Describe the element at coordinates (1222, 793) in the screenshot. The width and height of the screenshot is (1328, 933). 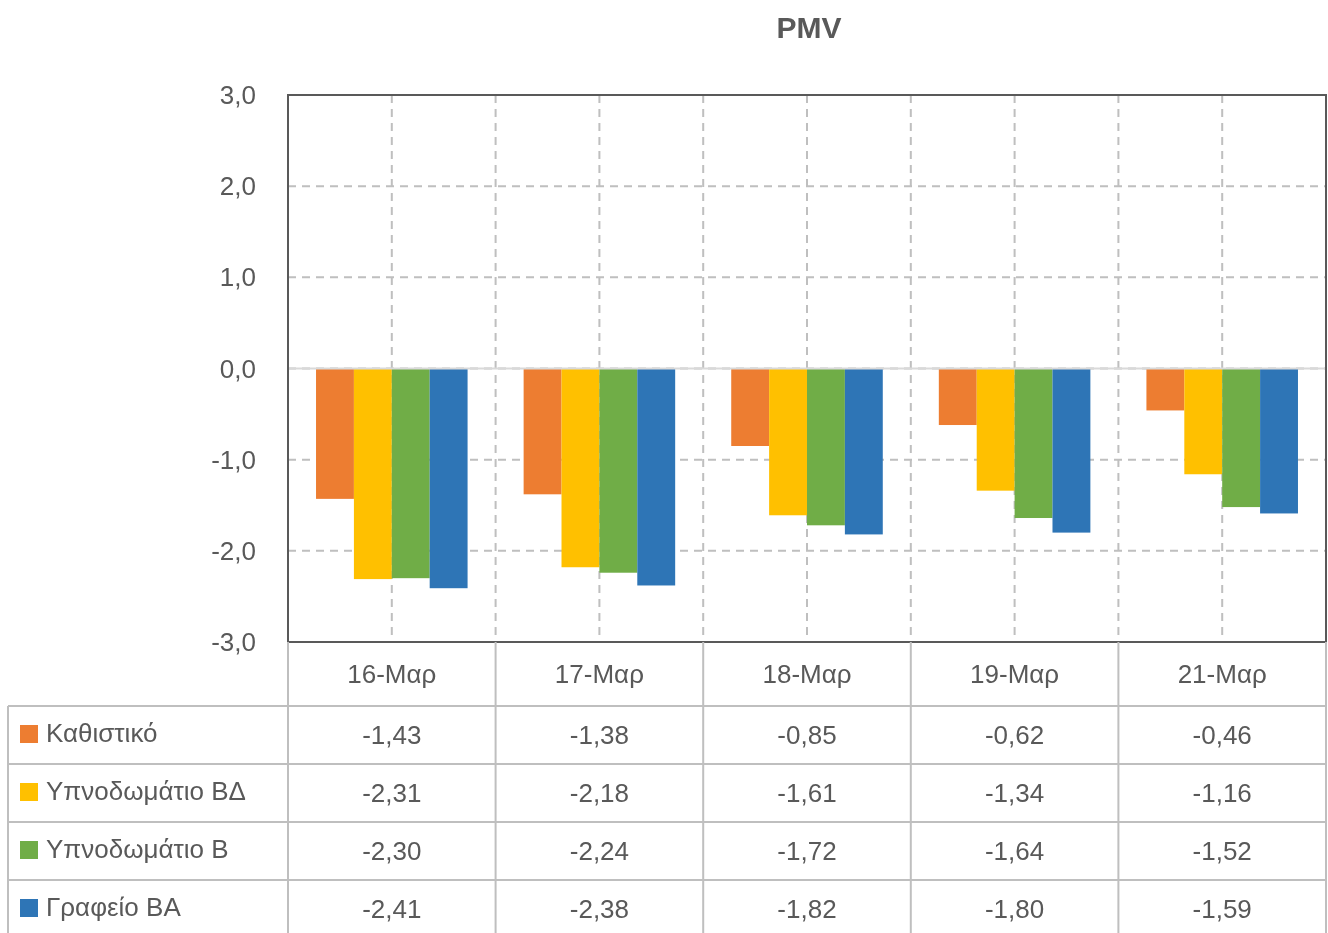
I see `data-label: -1,16` at that location.